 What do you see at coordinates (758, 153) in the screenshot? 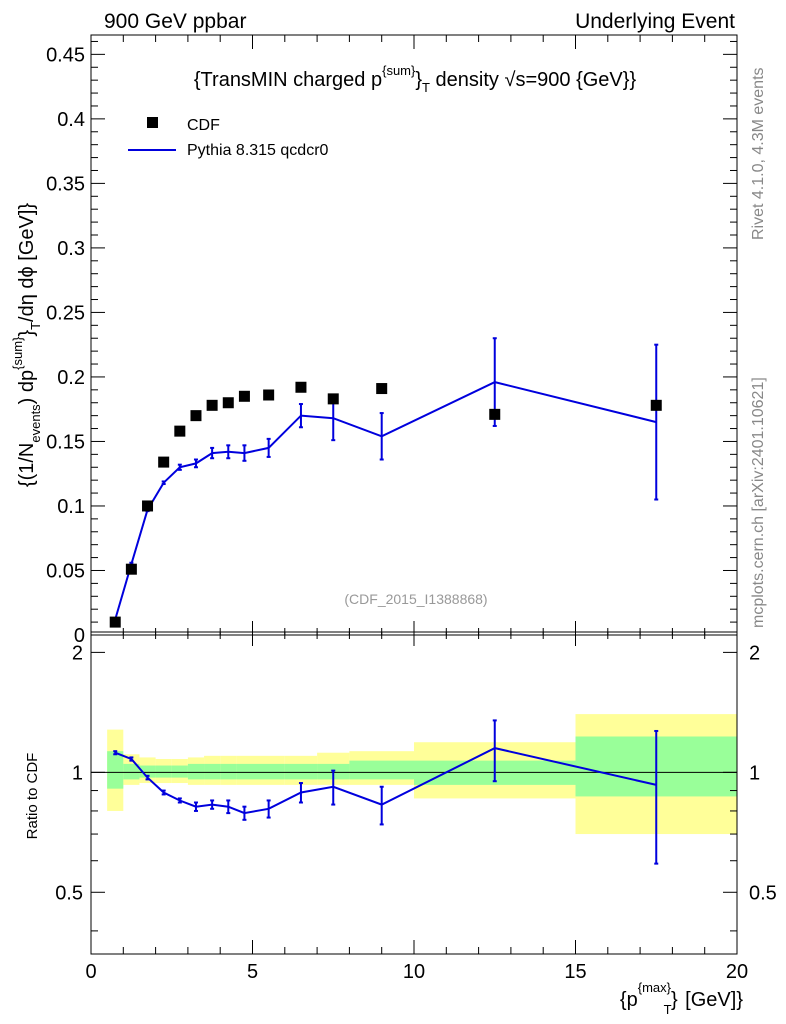
I see `rivet-label: Rivet 4.1.0, 4.3M events` at bounding box center [758, 153].